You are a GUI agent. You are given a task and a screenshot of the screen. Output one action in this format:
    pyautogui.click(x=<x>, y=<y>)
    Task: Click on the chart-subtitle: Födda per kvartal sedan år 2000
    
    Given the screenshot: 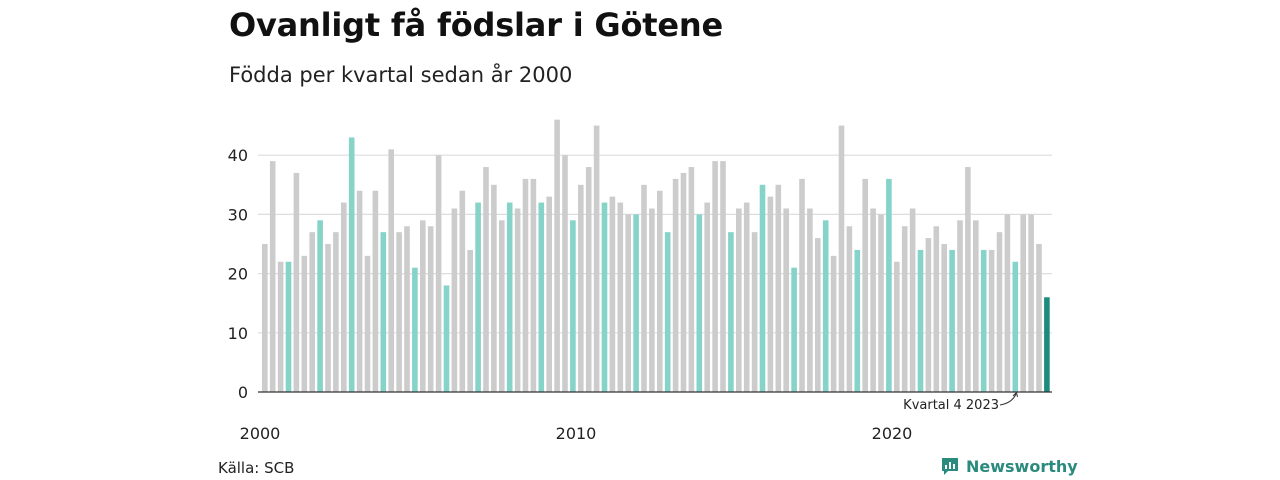 What is the action you would take?
    pyautogui.click(x=401, y=75)
    